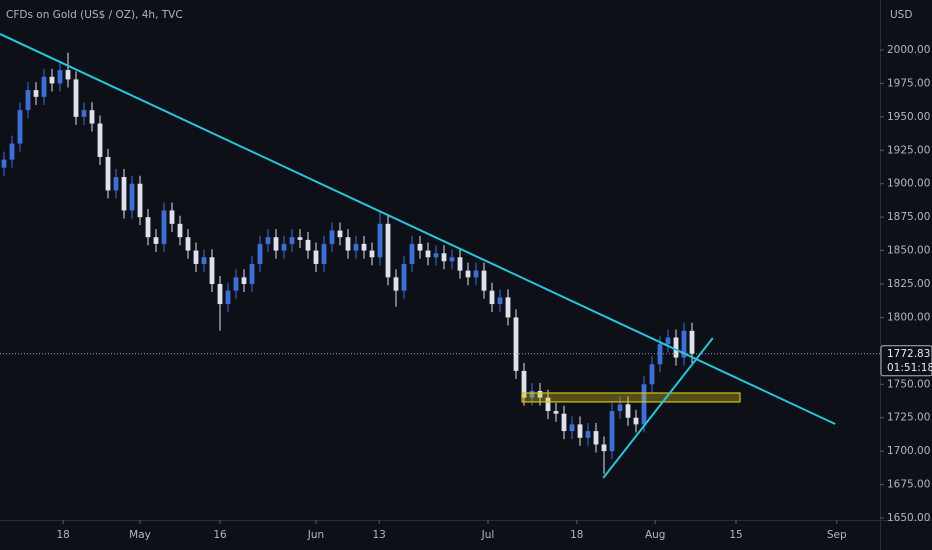  Describe the element at coordinates (908, 251) in the screenshot. I see `y-tick-label: 1850.00` at that location.